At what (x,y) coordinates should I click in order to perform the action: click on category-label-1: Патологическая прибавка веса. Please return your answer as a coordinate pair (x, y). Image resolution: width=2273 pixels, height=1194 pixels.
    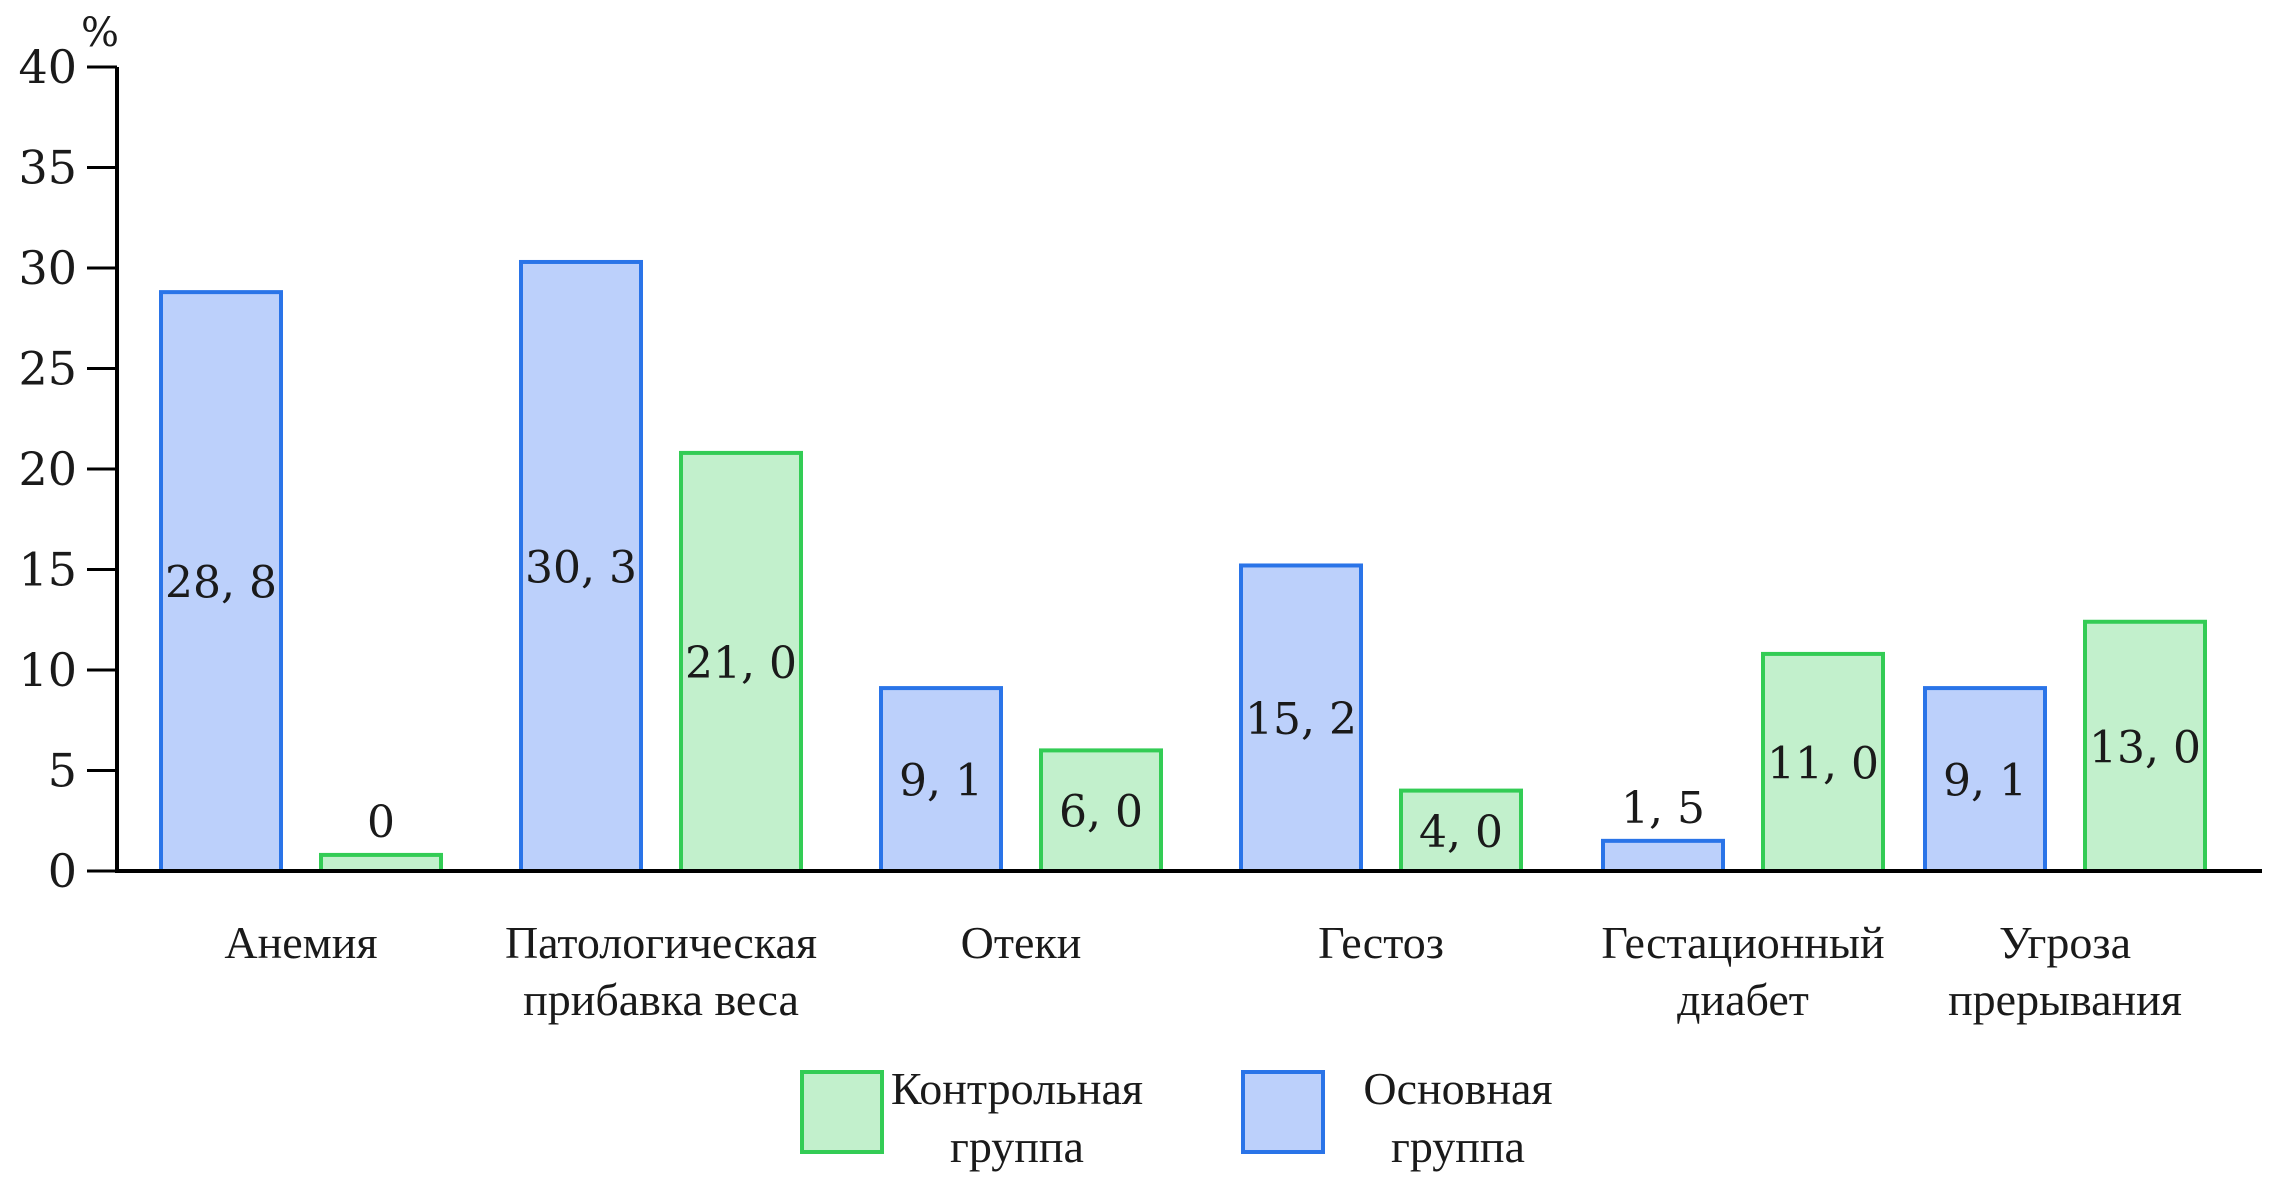
    Looking at the image, I should click on (661, 971).